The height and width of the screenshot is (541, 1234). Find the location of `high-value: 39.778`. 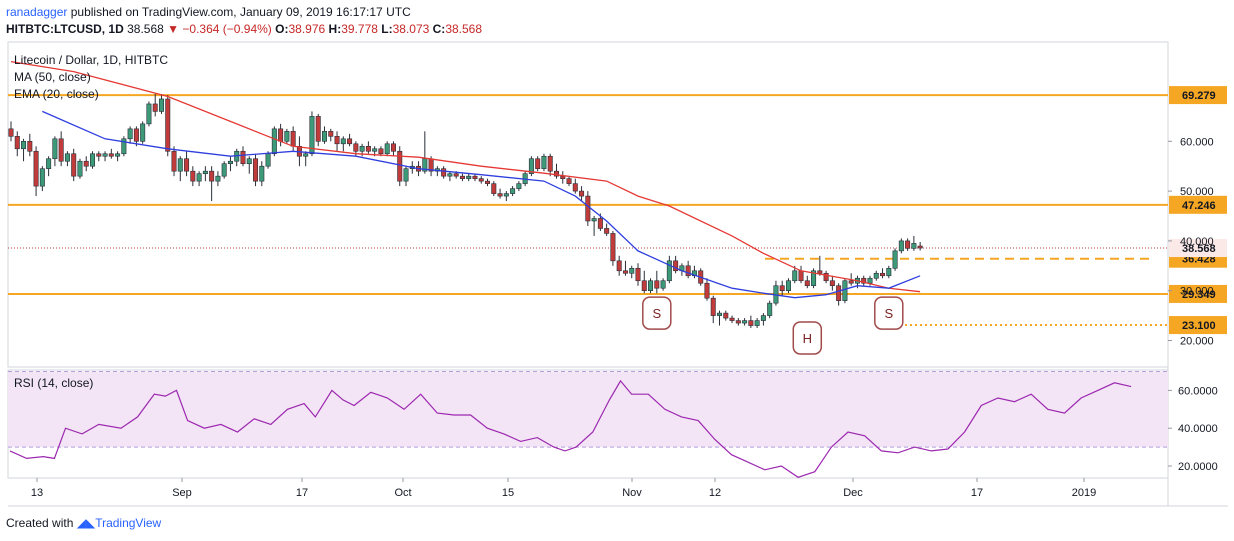

high-value: 39.778 is located at coordinates (359, 29).